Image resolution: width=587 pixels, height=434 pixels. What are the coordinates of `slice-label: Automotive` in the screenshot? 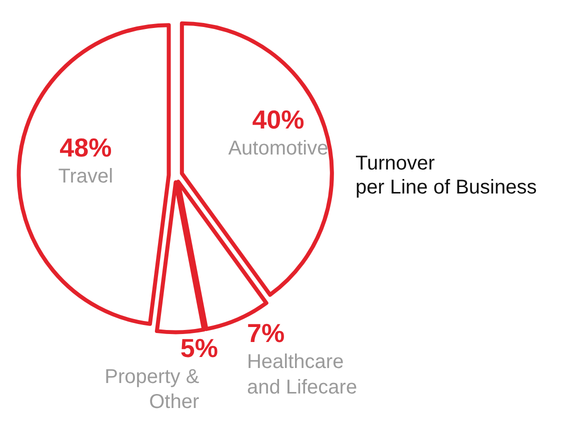 It's located at (278, 149).